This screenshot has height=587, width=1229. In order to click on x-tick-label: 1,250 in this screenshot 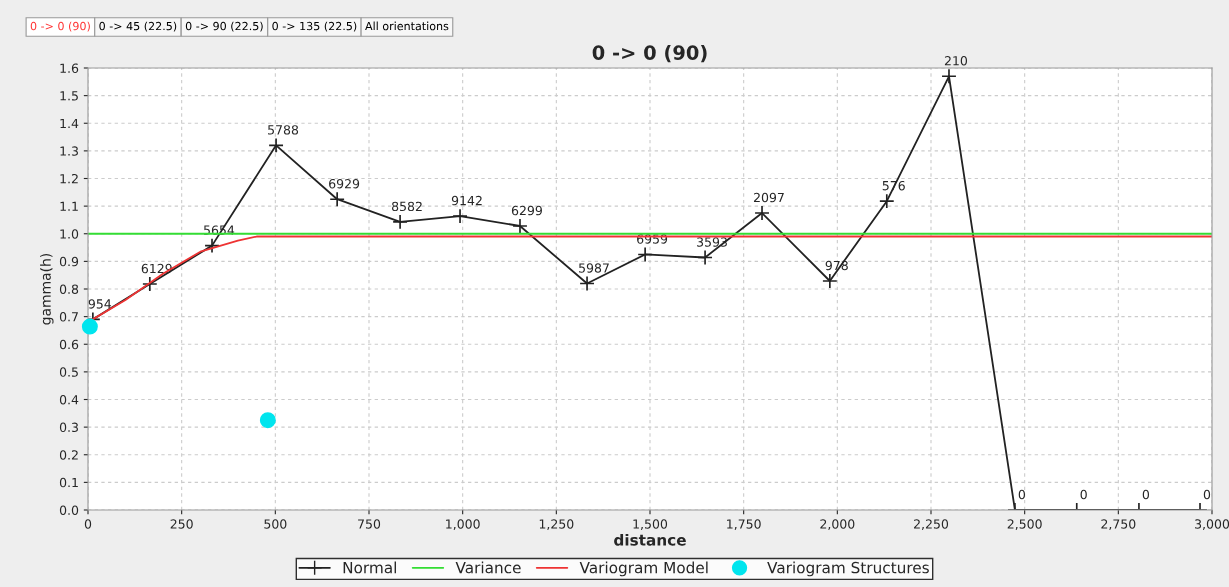, I will do `click(556, 524)`.